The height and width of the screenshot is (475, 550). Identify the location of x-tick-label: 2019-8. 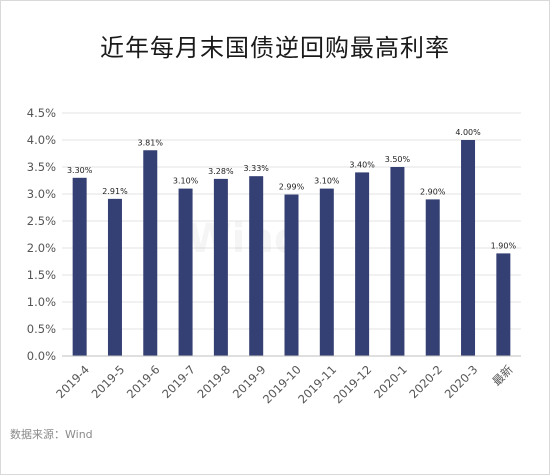
(214, 381).